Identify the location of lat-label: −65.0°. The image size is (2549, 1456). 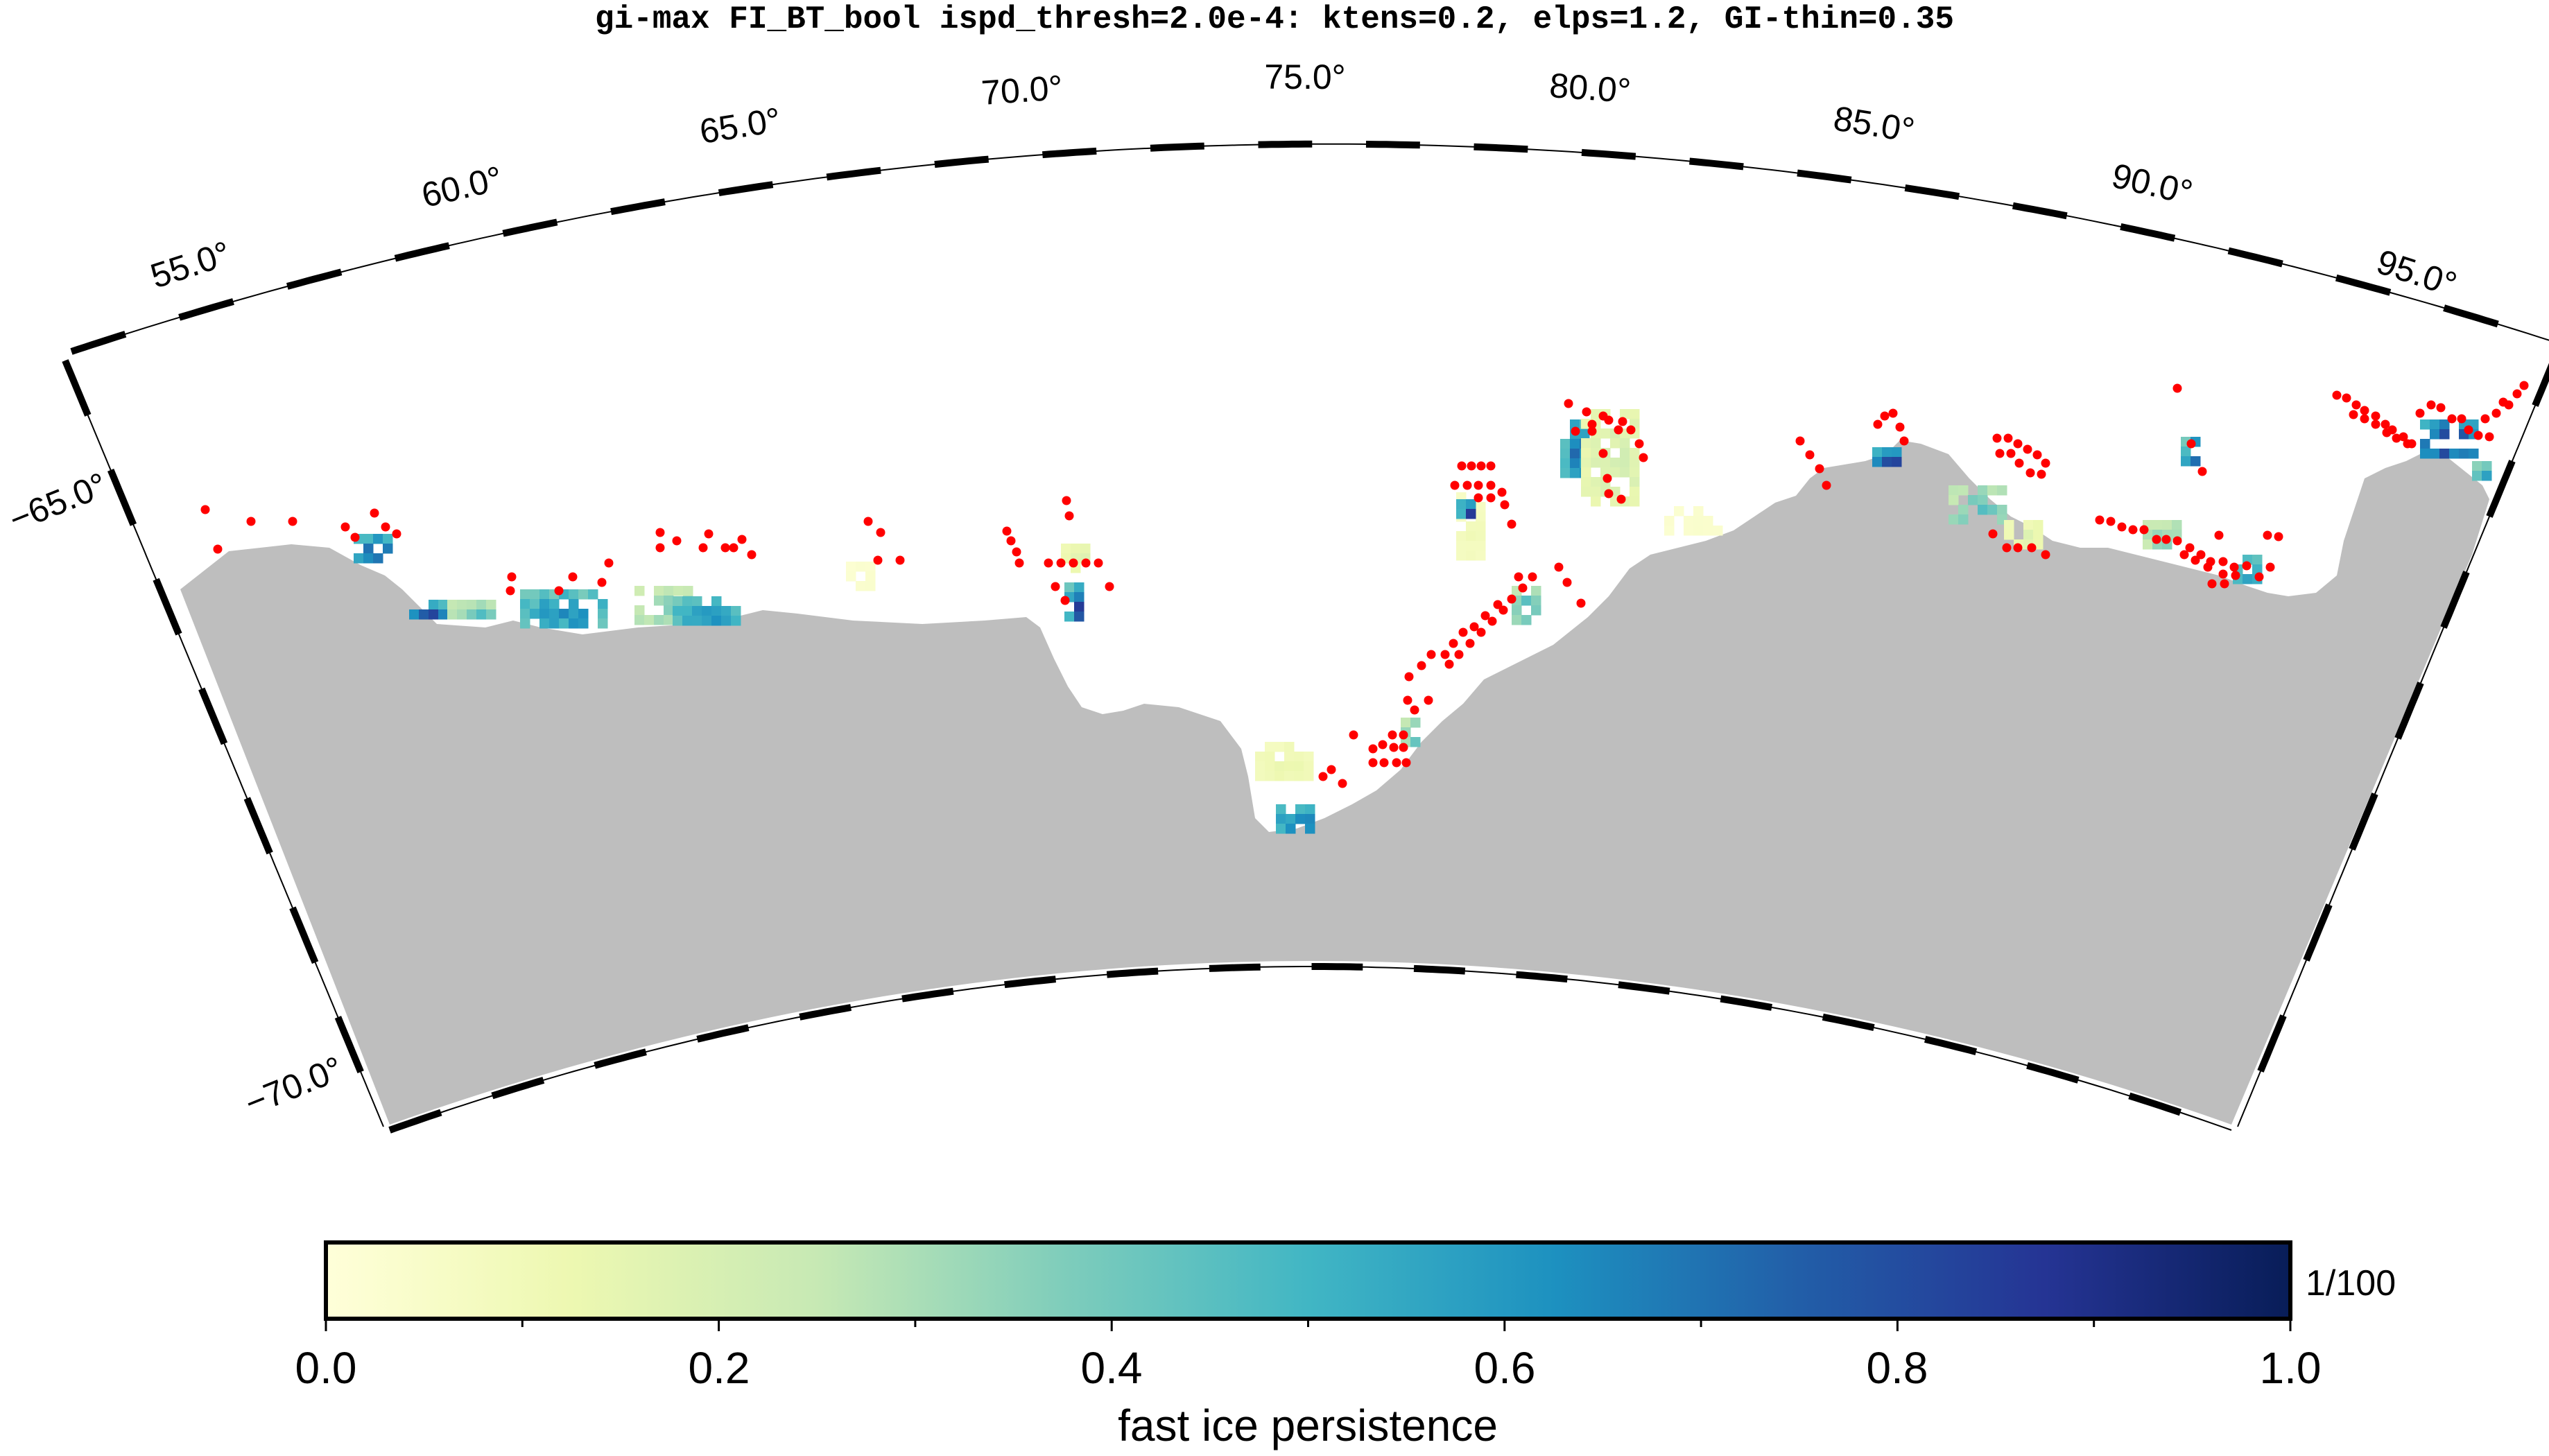
(57, 502).